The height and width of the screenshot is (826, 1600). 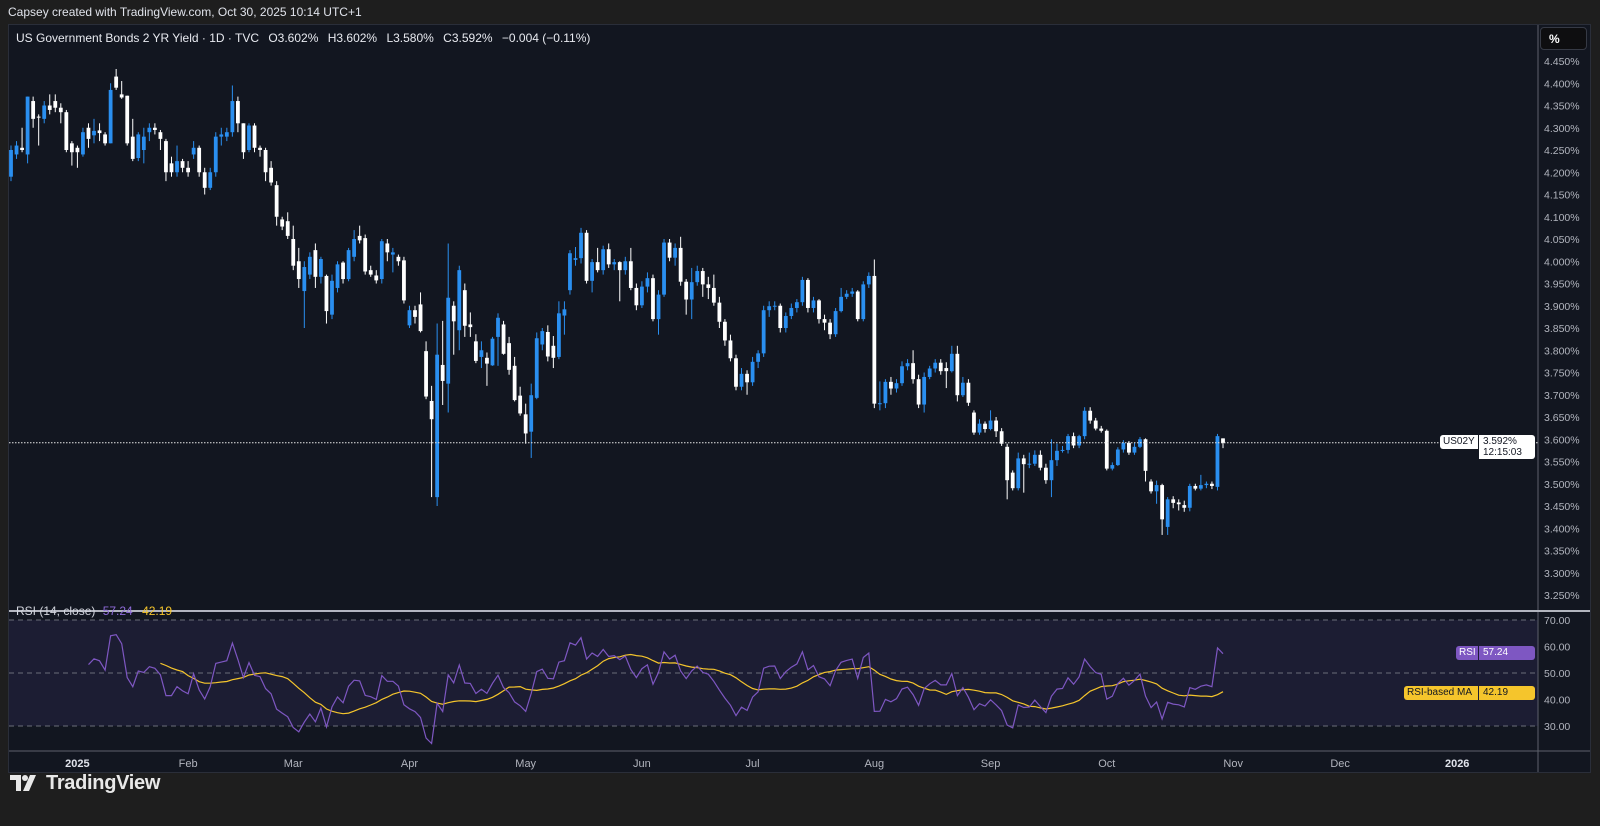 What do you see at coordinates (753, 764) in the screenshot?
I see `time-tick-label: Jul` at bounding box center [753, 764].